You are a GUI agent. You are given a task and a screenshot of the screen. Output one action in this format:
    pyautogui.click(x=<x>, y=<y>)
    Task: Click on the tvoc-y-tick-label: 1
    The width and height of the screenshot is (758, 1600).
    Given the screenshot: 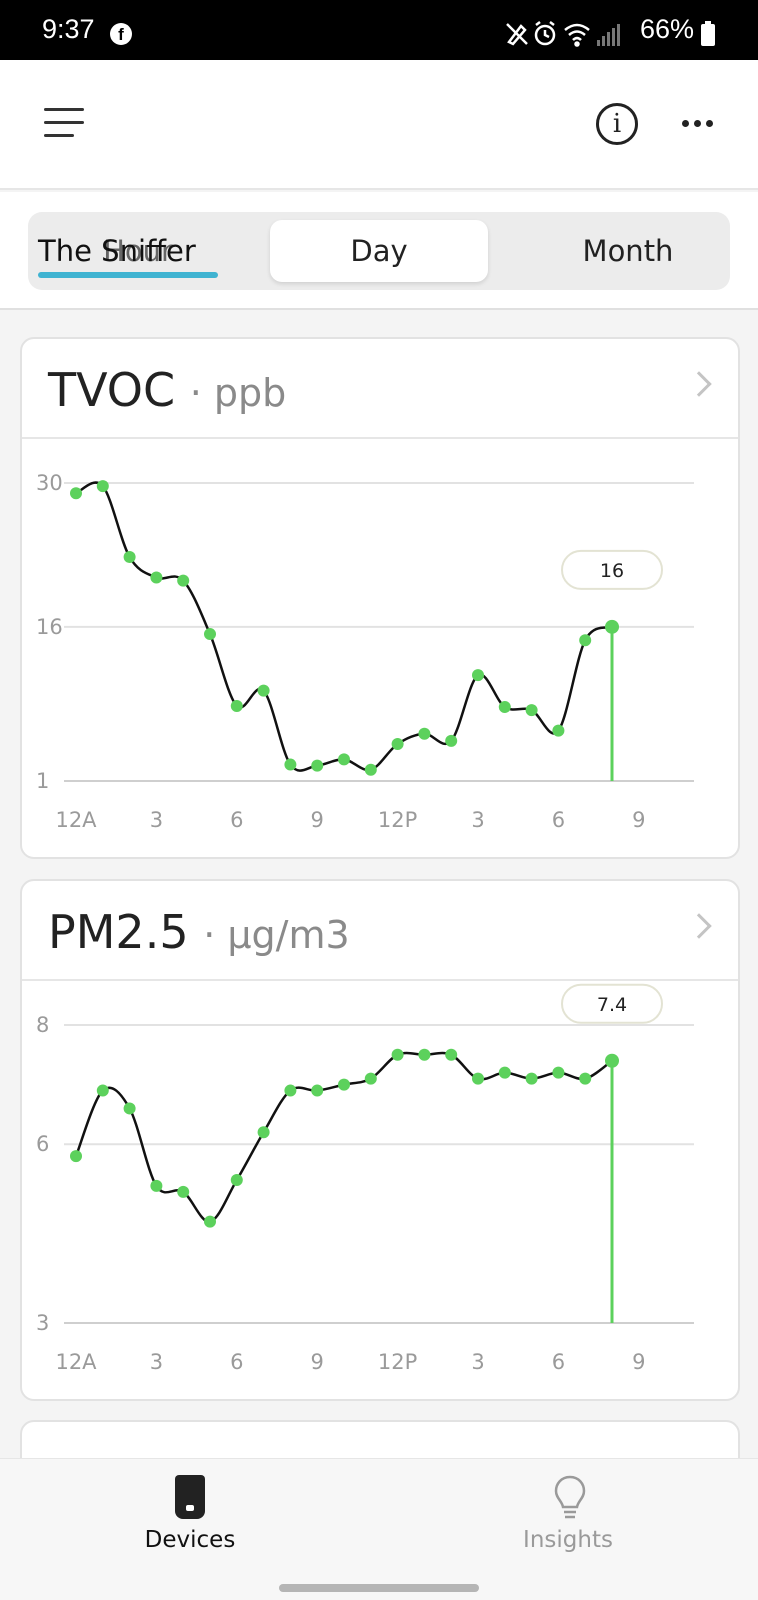 What is the action you would take?
    pyautogui.click(x=42, y=781)
    